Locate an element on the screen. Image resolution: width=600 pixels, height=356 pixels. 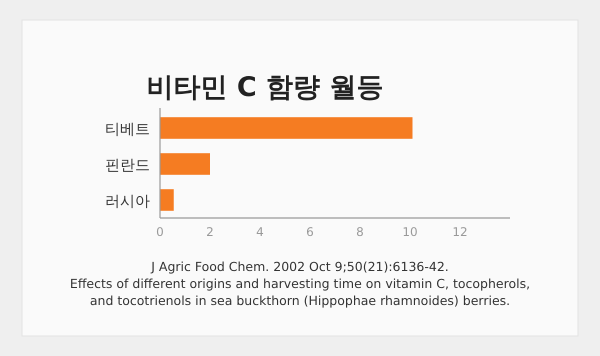
y-tick-label: 러시아 is located at coordinates (127, 201).